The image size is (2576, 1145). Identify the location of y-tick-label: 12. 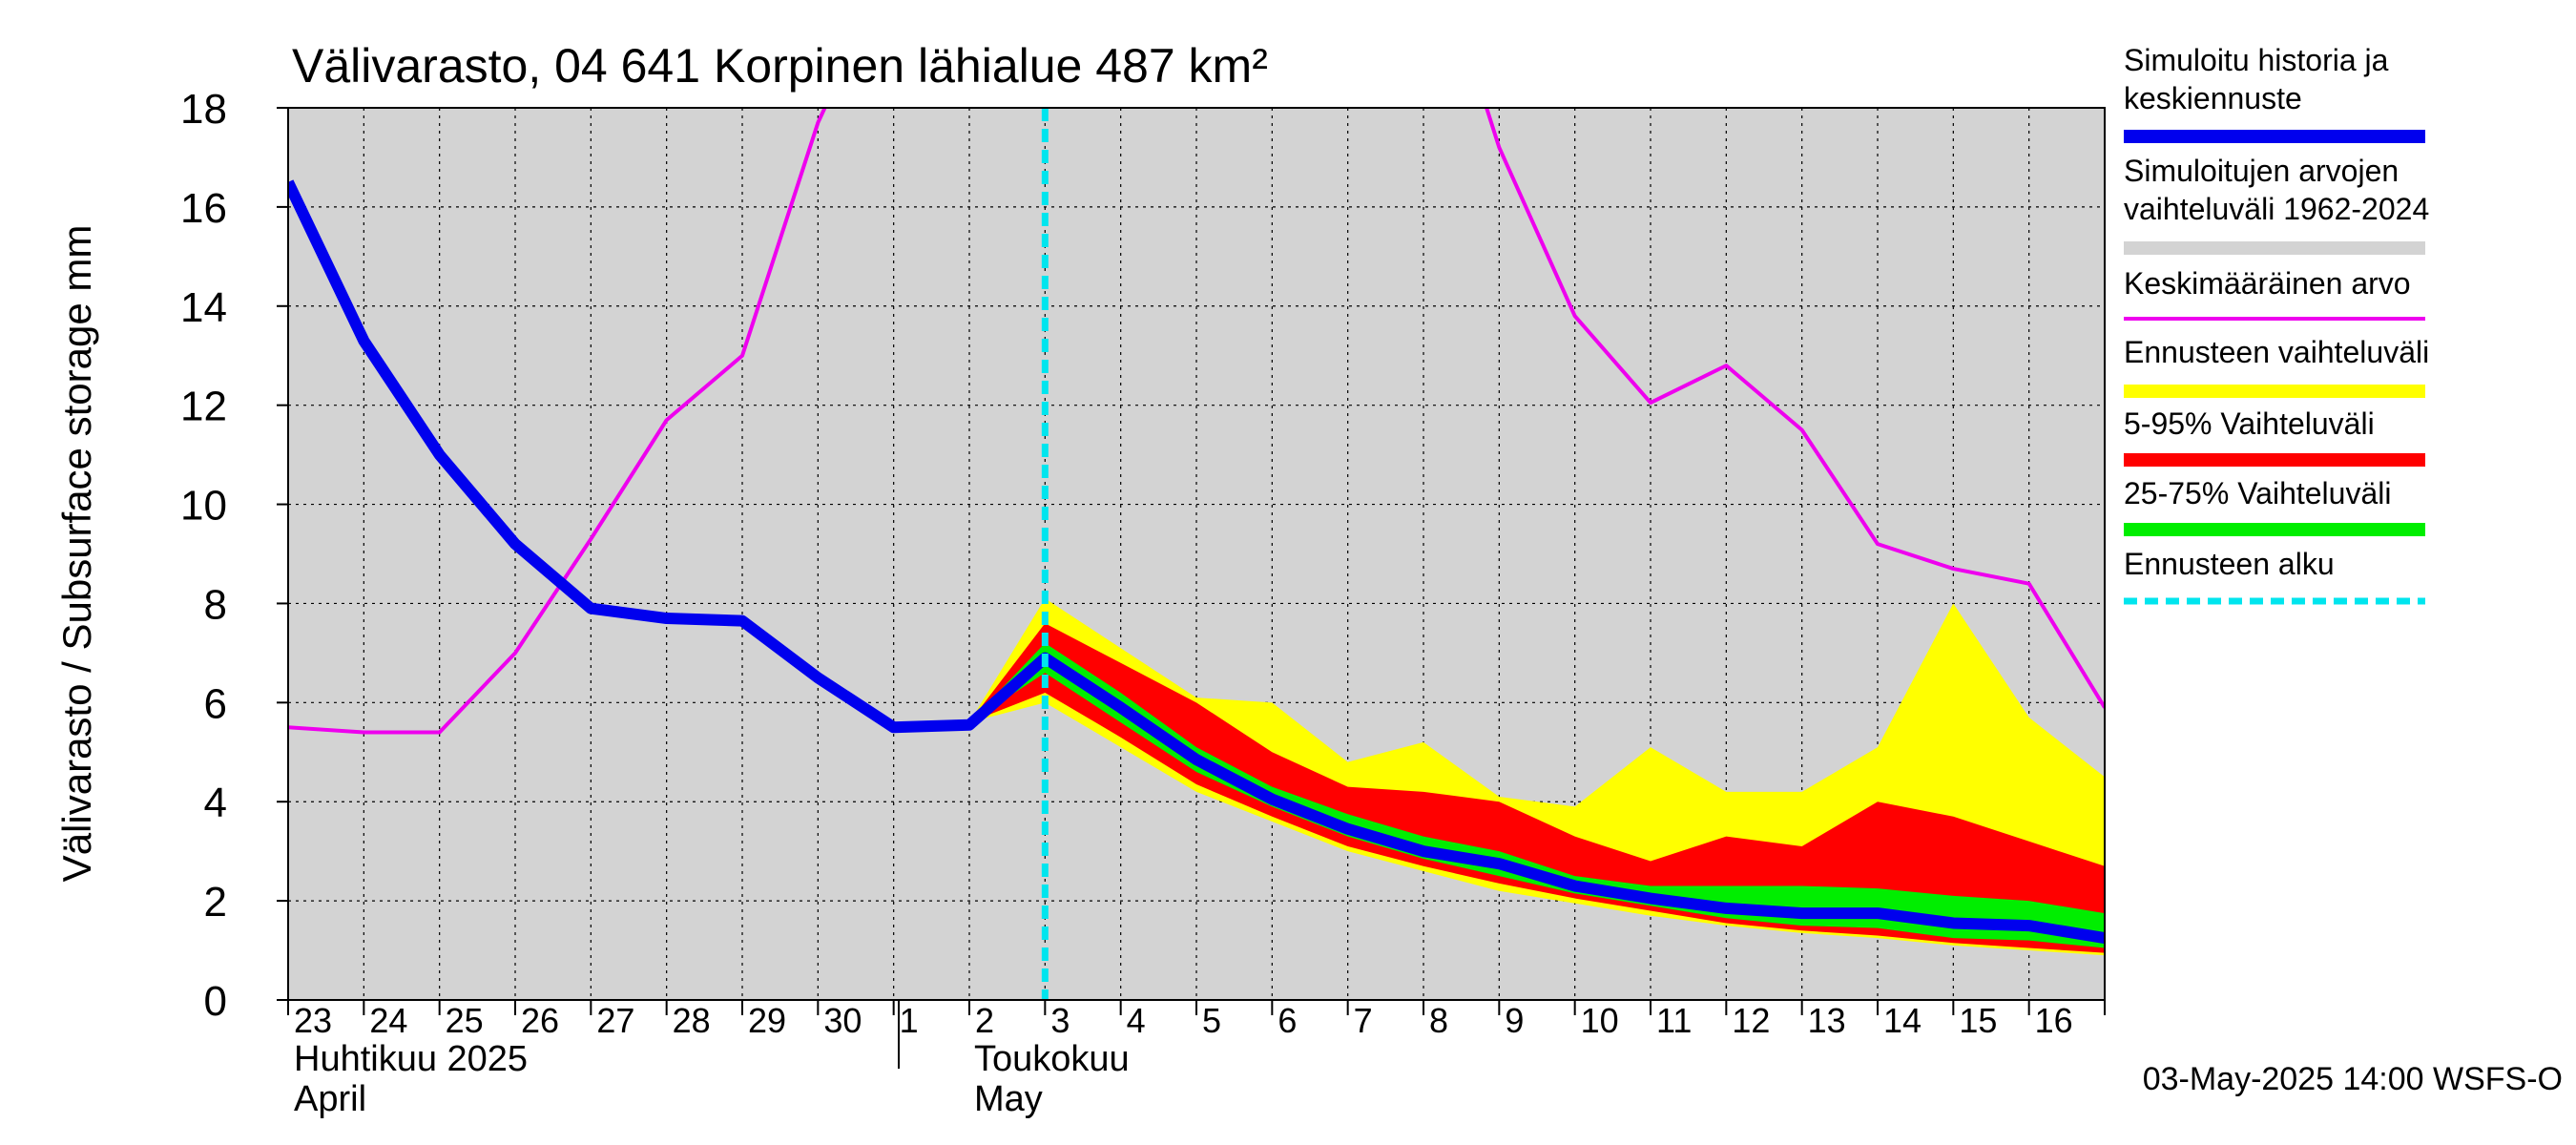
(203, 407).